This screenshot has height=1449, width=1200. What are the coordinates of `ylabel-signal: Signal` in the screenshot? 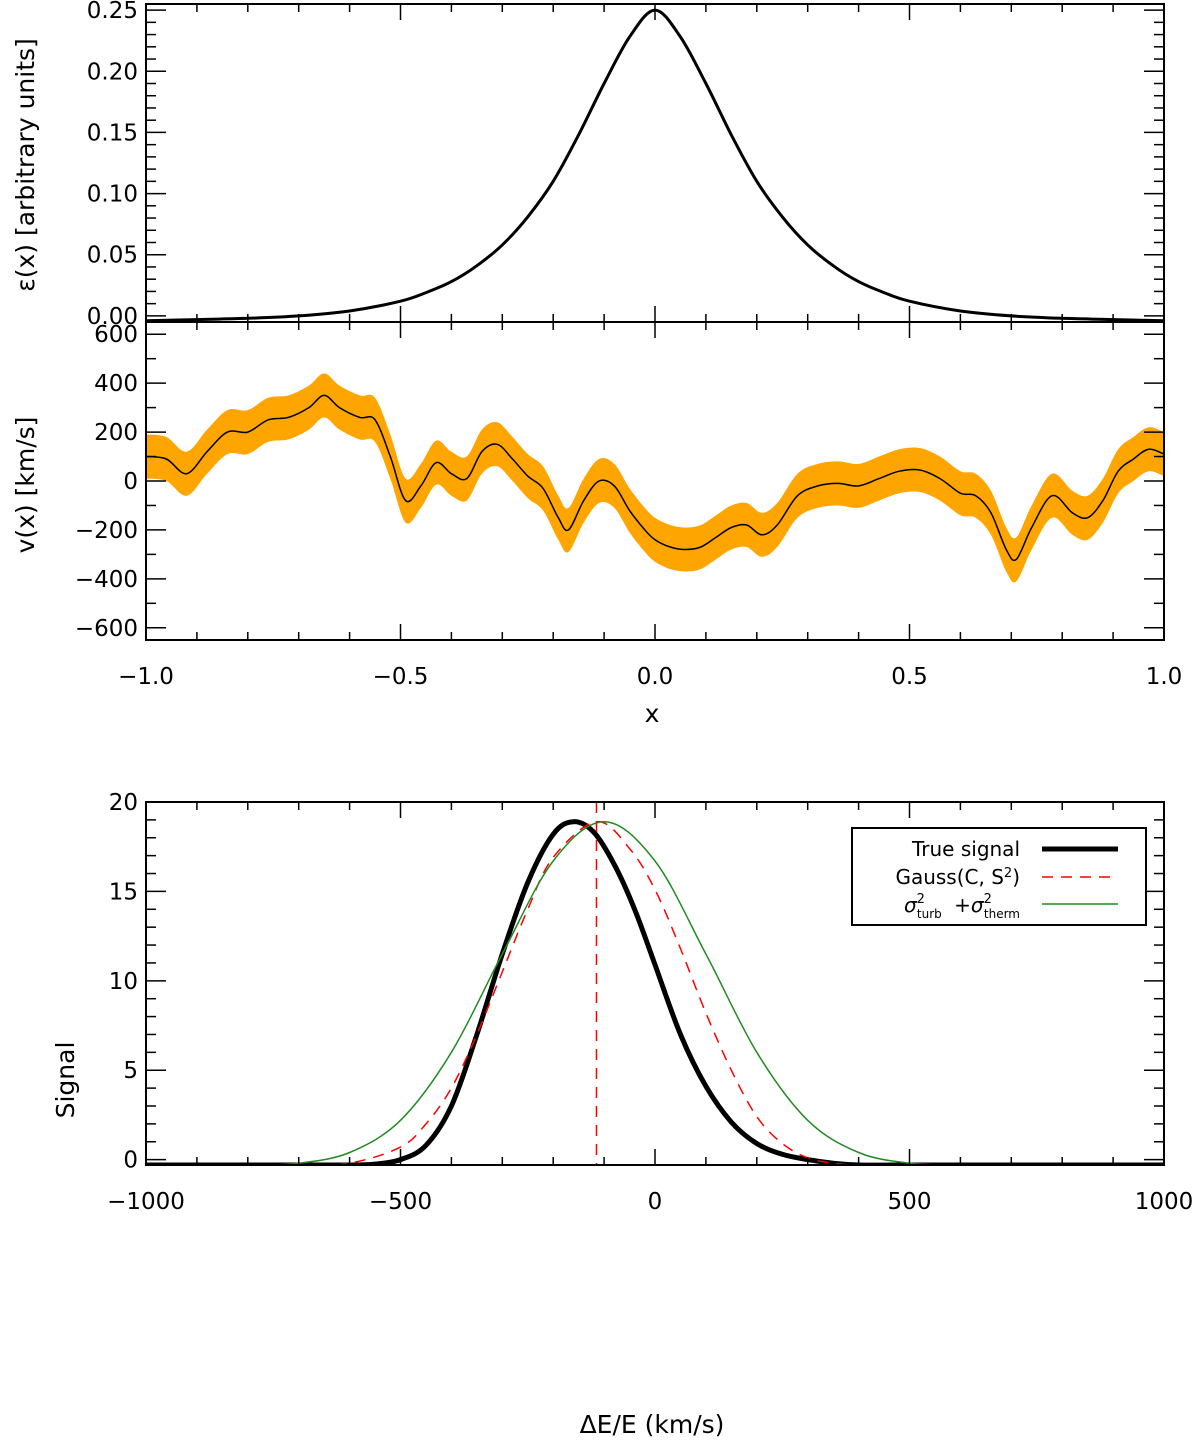 It's located at (65, 1080).